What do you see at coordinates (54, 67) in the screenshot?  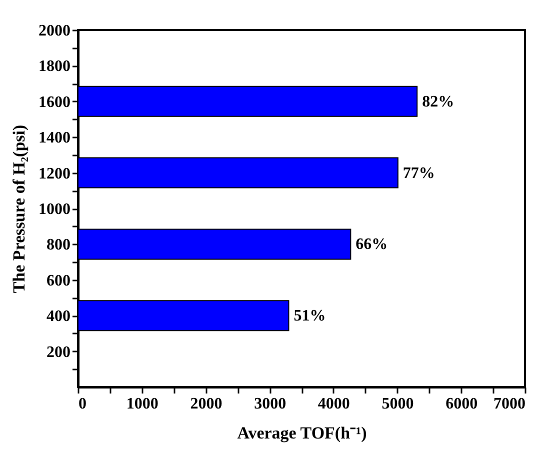 I see `y-tick-label: 1800` at bounding box center [54, 67].